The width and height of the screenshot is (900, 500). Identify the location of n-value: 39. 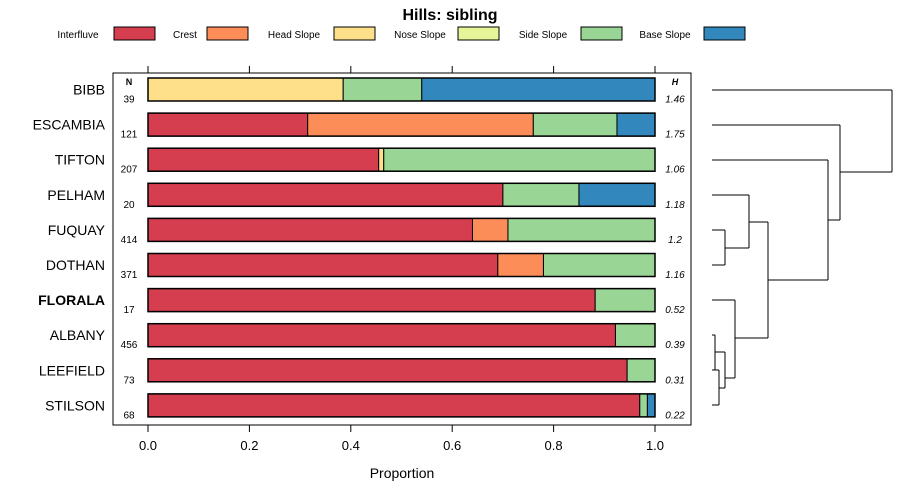
(129, 100).